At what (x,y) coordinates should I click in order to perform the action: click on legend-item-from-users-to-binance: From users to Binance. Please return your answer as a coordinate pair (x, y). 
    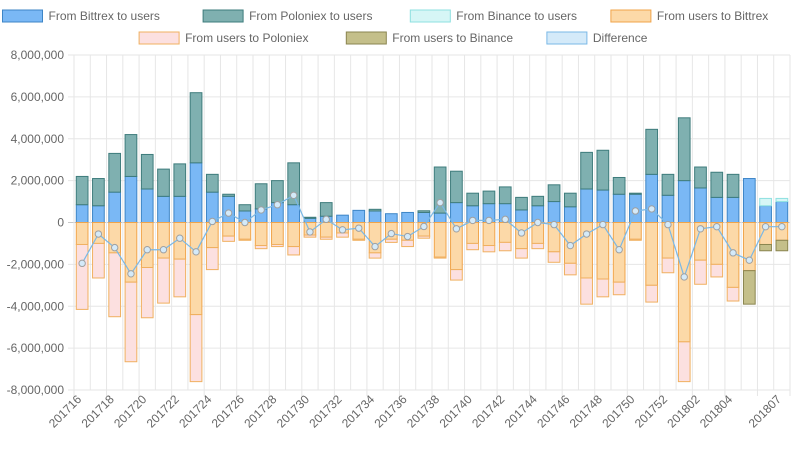
    Looking at the image, I should click on (429, 38).